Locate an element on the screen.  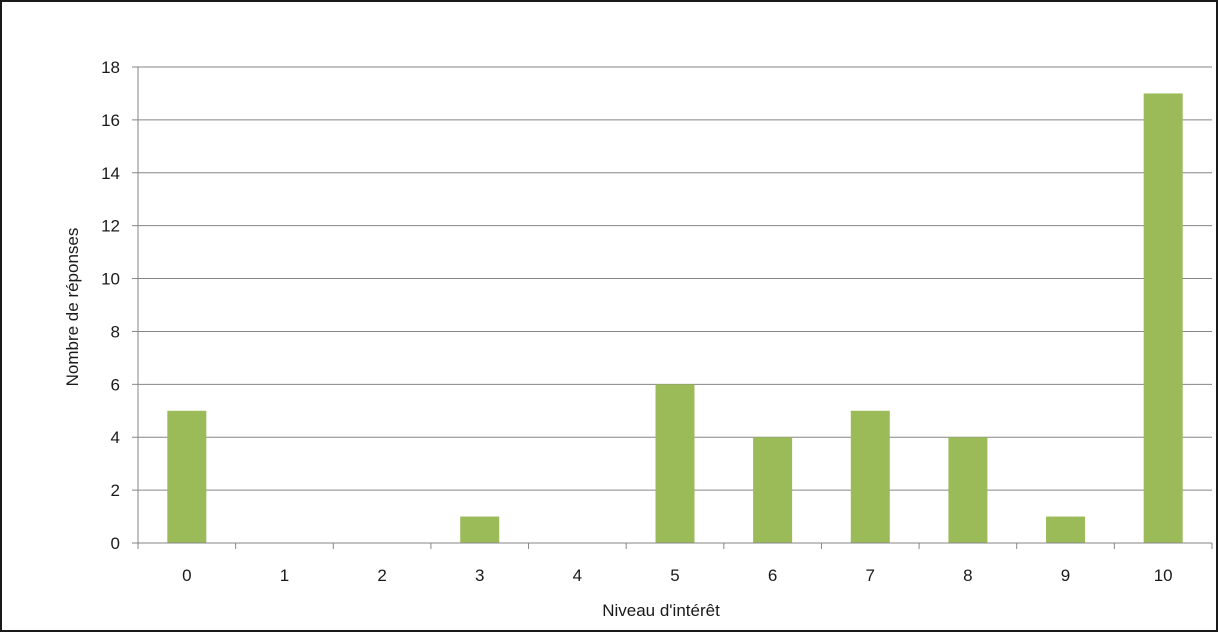
x-tick-labels: 0 1 2 3 4 5 6 7 8 9 10 is located at coordinates (677, 575).